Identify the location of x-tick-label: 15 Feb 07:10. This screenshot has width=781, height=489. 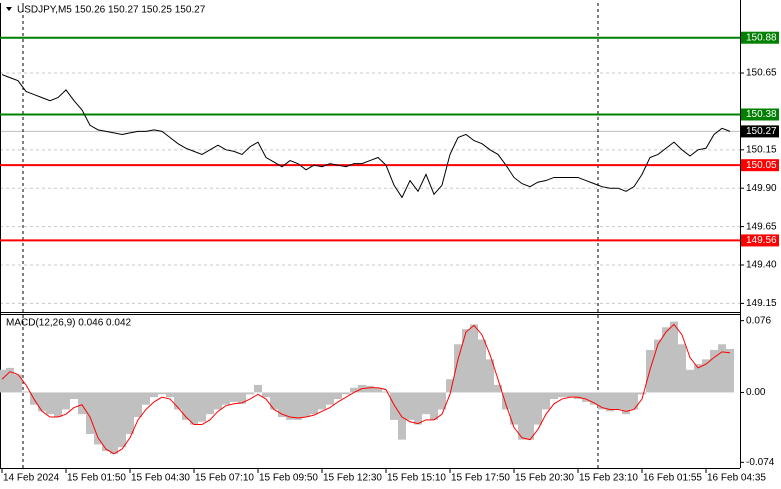
(224, 478).